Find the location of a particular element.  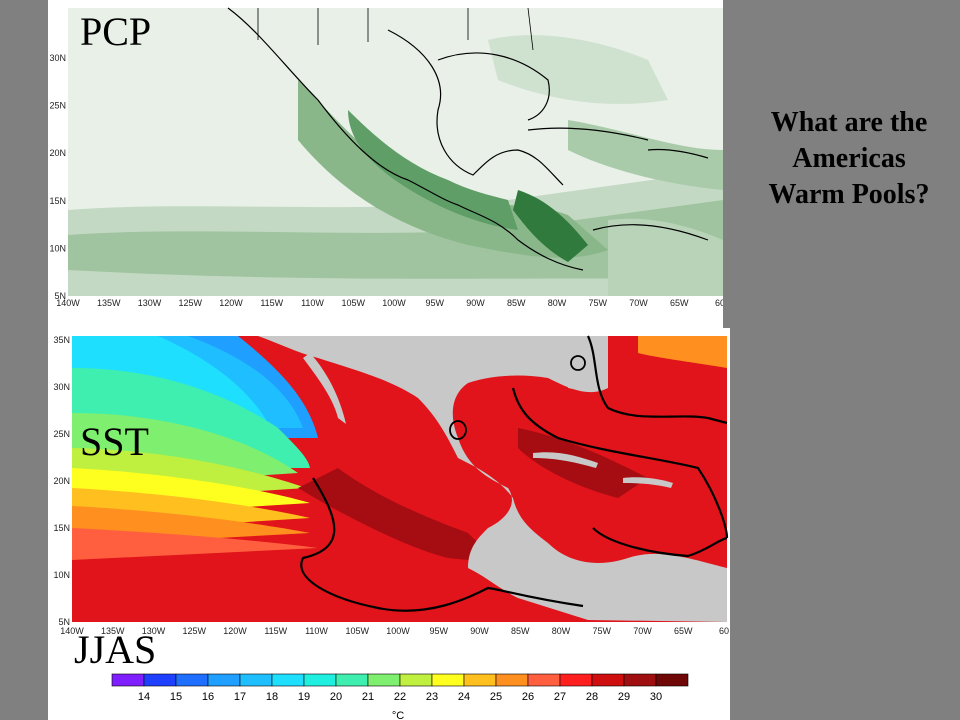

colorbar-tick-label: 22 is located at coordinates (400, 697).